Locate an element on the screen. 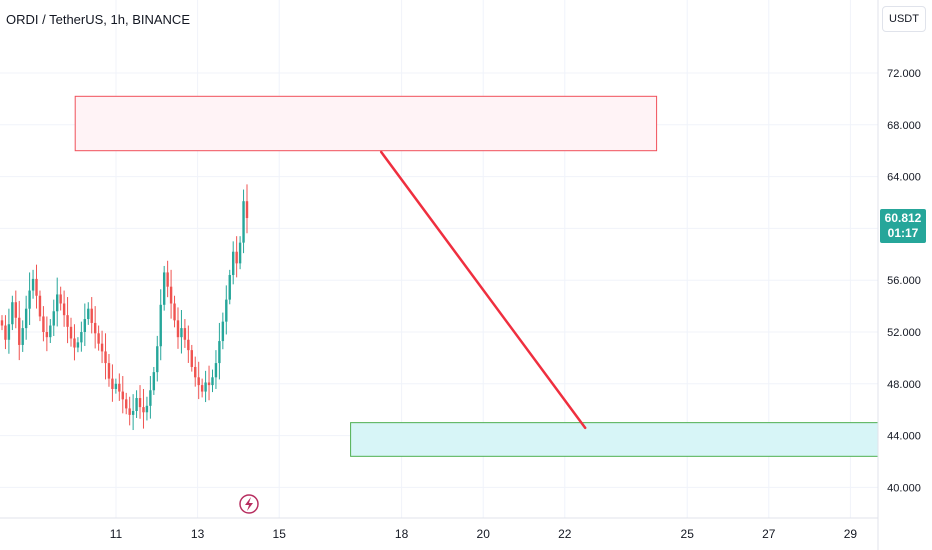 The height and width of the screenshot is (550, 932). y-tick-label: 52.000 is located at coordinates (904, 333).